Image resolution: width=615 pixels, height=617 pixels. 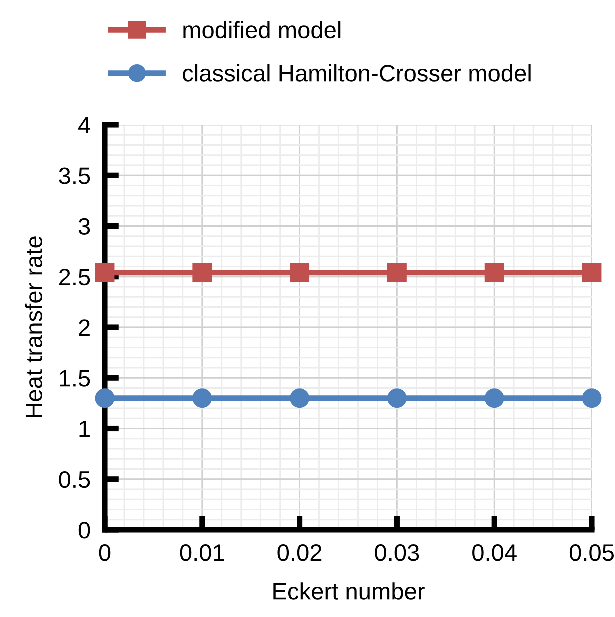 What do you see at coordinates (84, 125) in the screenshot?
I see `y-tick-label: 4` at bounding box center [84, 125].